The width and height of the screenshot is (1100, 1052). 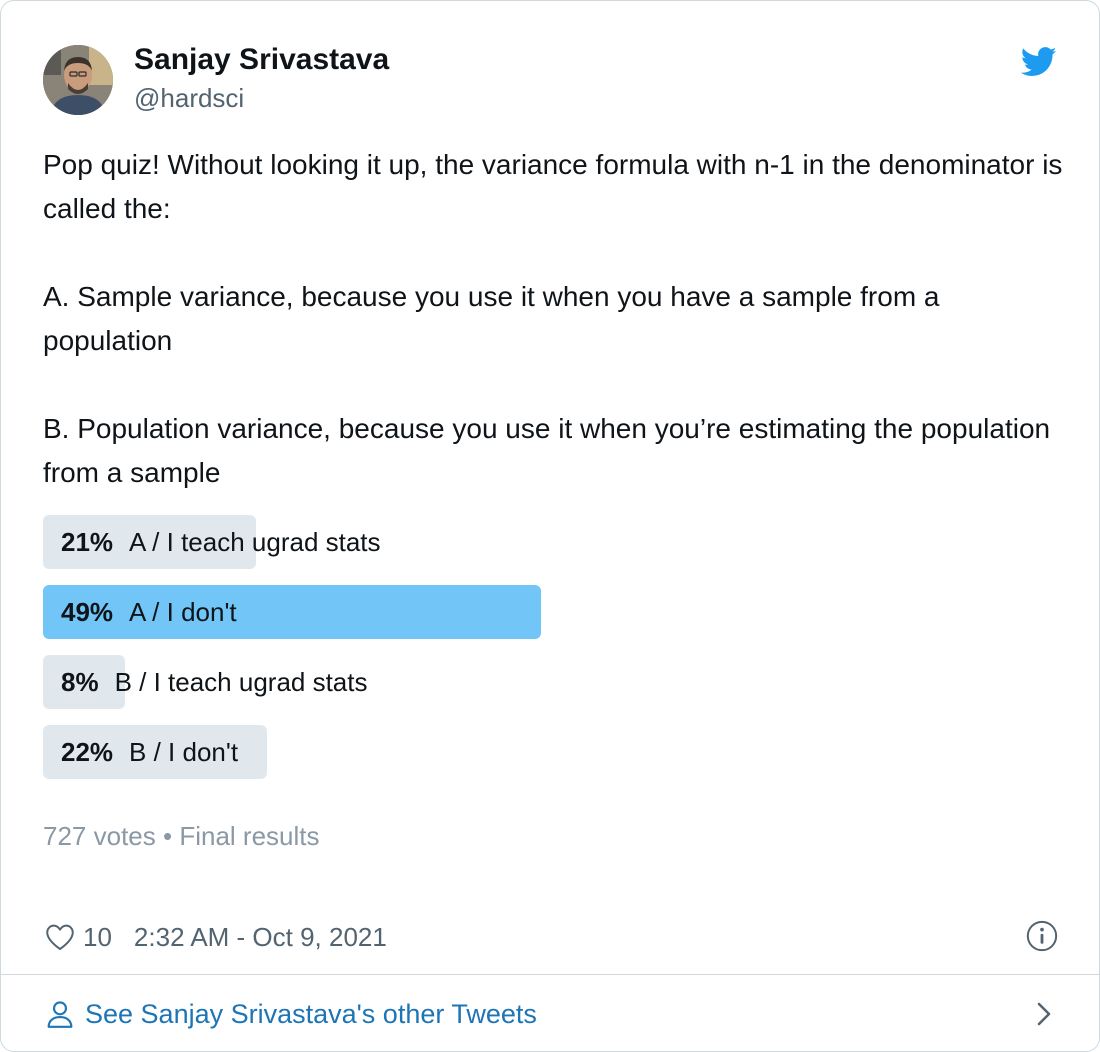 I want to click on avatar-photo, so click(x=78, y=80).